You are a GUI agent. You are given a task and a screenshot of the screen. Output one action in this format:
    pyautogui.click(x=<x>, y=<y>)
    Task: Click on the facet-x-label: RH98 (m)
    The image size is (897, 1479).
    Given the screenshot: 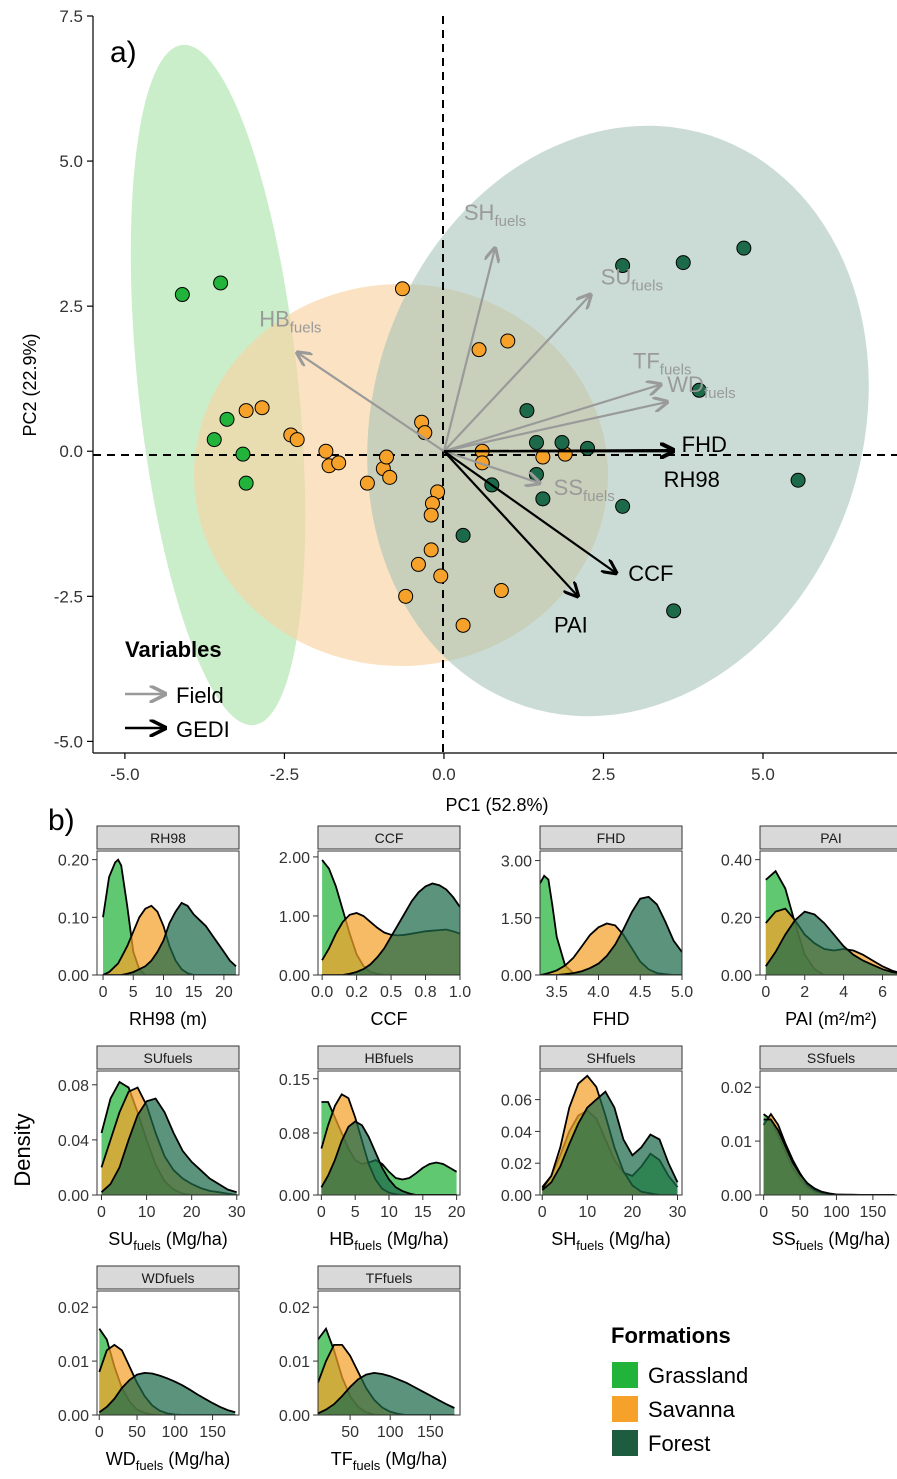 What is the action you would take?
    pyautogui.click(x=168, y=1019)
    